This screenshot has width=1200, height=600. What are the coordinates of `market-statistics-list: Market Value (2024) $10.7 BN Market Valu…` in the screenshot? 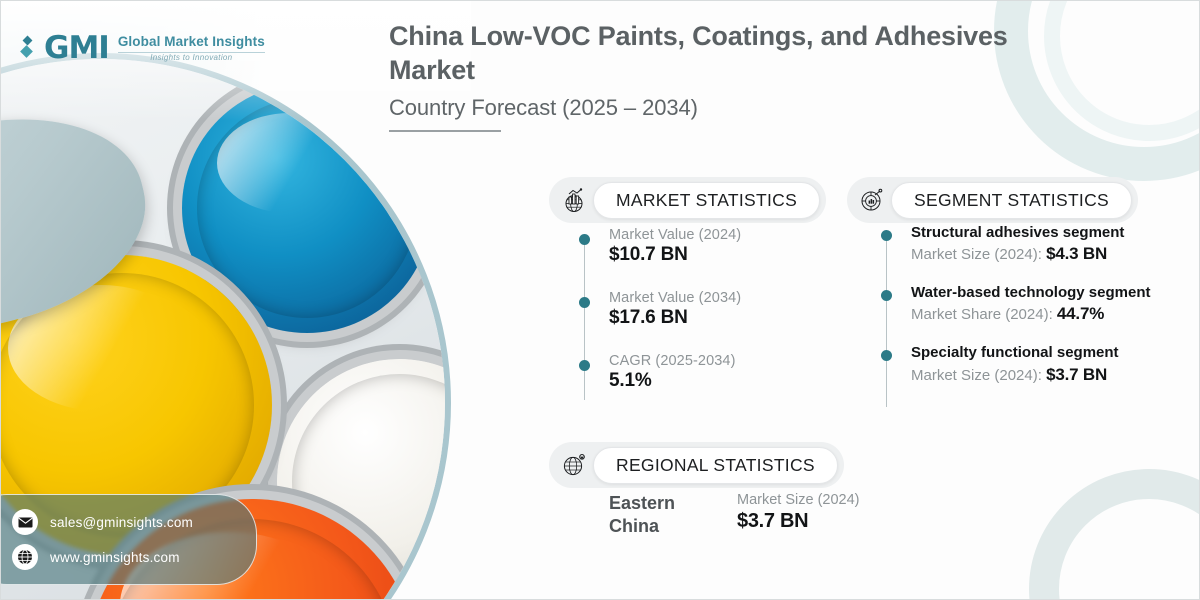 It's located at (704, 313).